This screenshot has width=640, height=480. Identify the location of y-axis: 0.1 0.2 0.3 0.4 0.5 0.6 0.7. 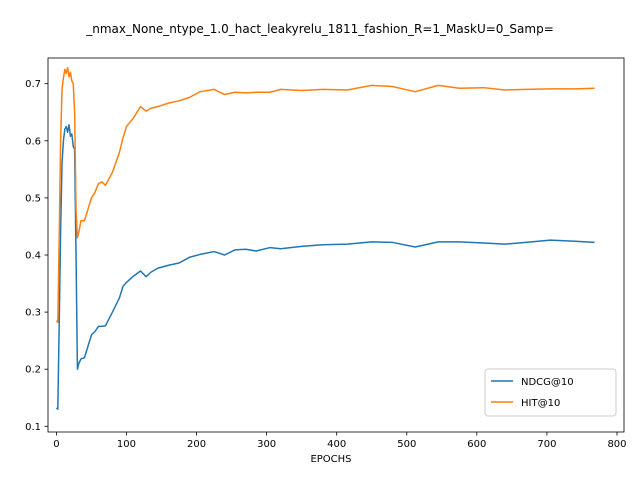
(36, 256).